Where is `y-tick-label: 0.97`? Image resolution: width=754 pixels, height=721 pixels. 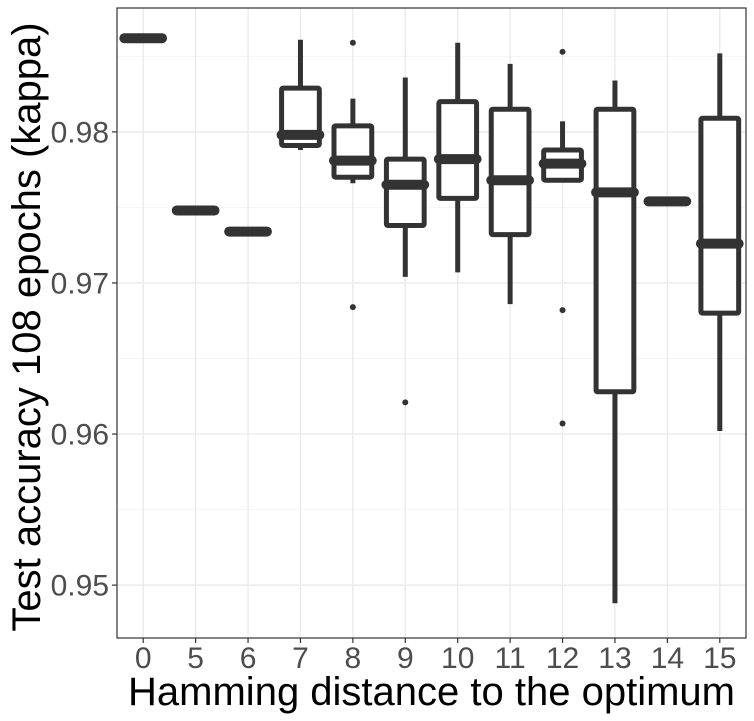 y-tick-label: 0.97 is located at coordinates (80, 283).